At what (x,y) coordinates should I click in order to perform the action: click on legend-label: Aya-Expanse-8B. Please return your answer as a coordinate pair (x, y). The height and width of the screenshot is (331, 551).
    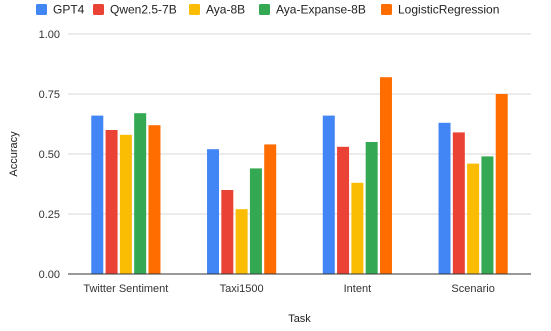
    Looking at the image, I should click on (321, 10).